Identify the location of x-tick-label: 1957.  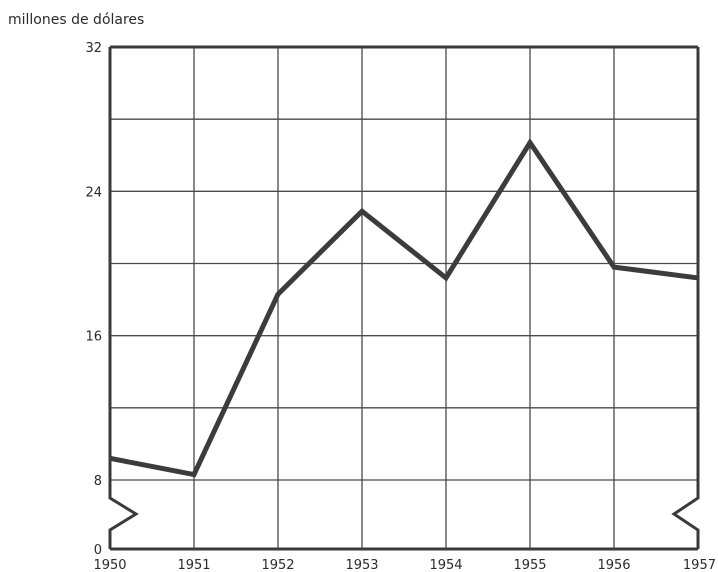
(699, 565).